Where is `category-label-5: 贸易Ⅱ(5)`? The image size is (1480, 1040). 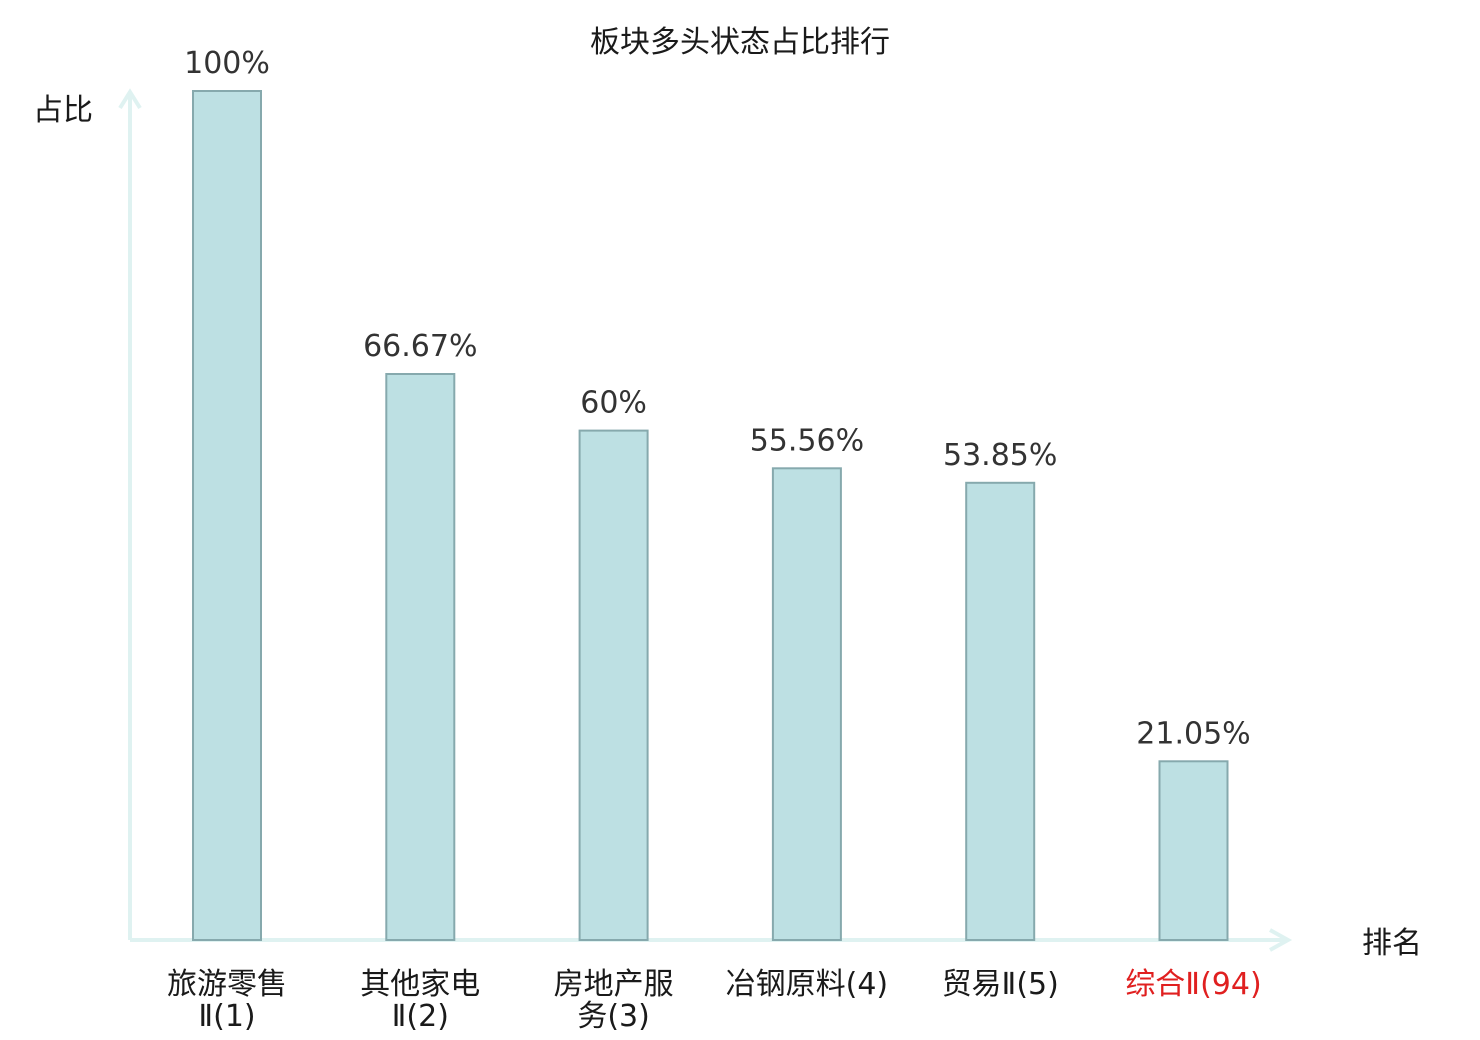 category-label-5: 贸易Ⅱ(5) is located at coordinates (1000, 984).